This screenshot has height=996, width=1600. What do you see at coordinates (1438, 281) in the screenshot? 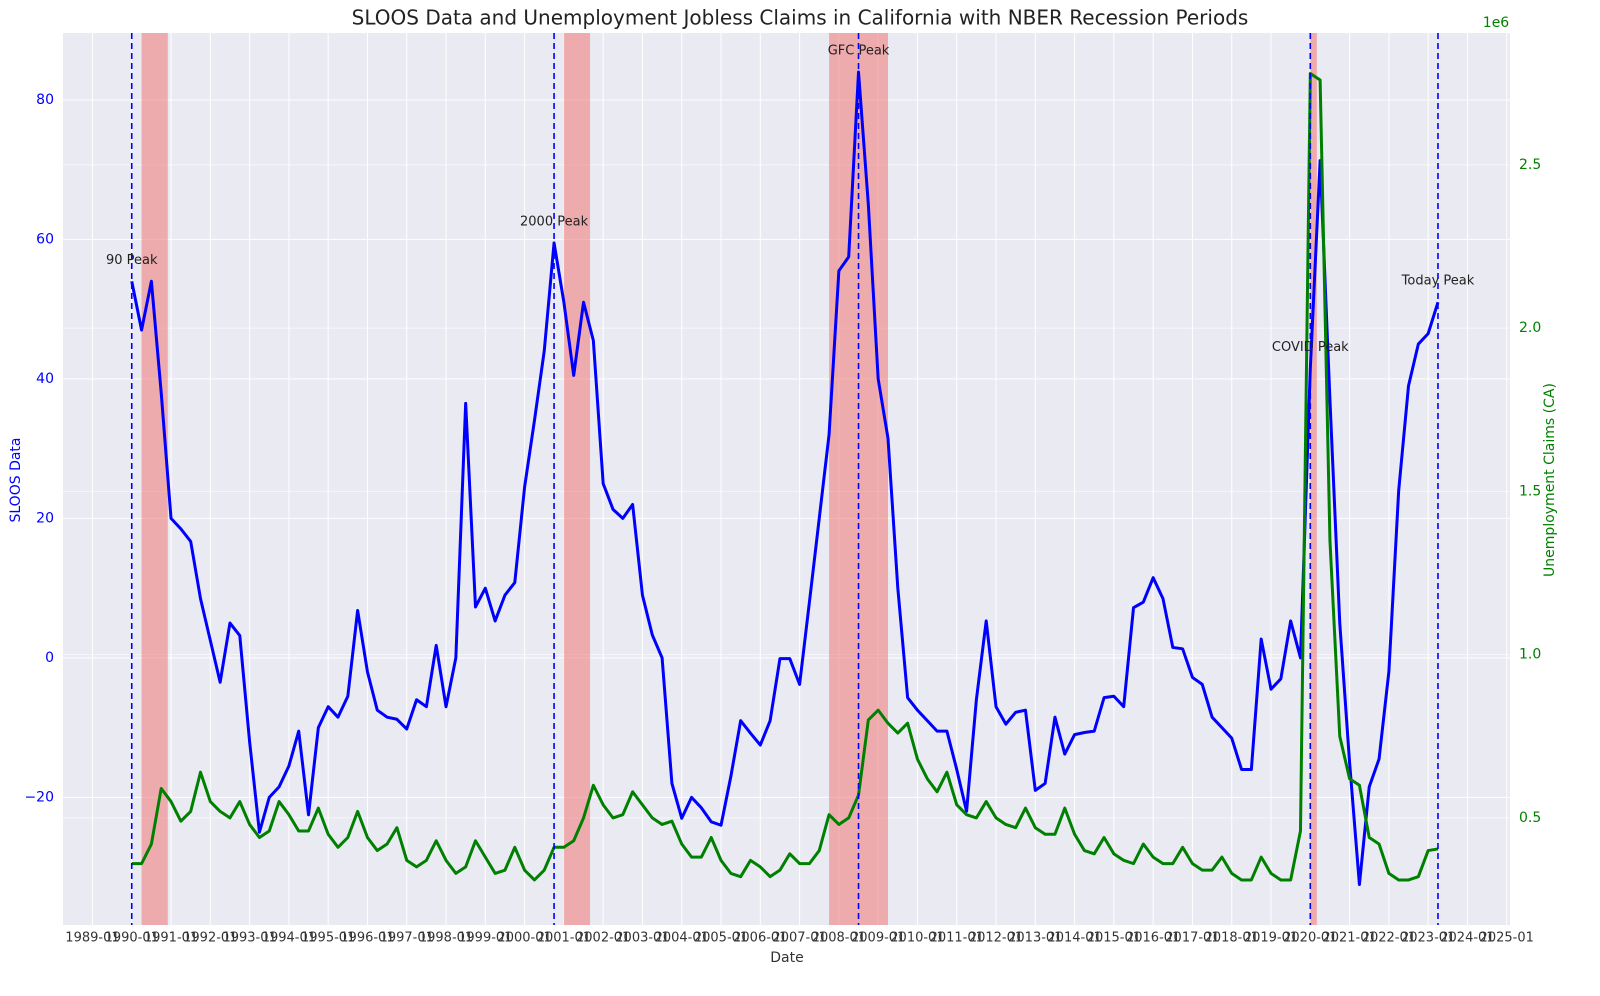
I see `peak-annotation: Today Peak` at bounding box center [1438, 281].